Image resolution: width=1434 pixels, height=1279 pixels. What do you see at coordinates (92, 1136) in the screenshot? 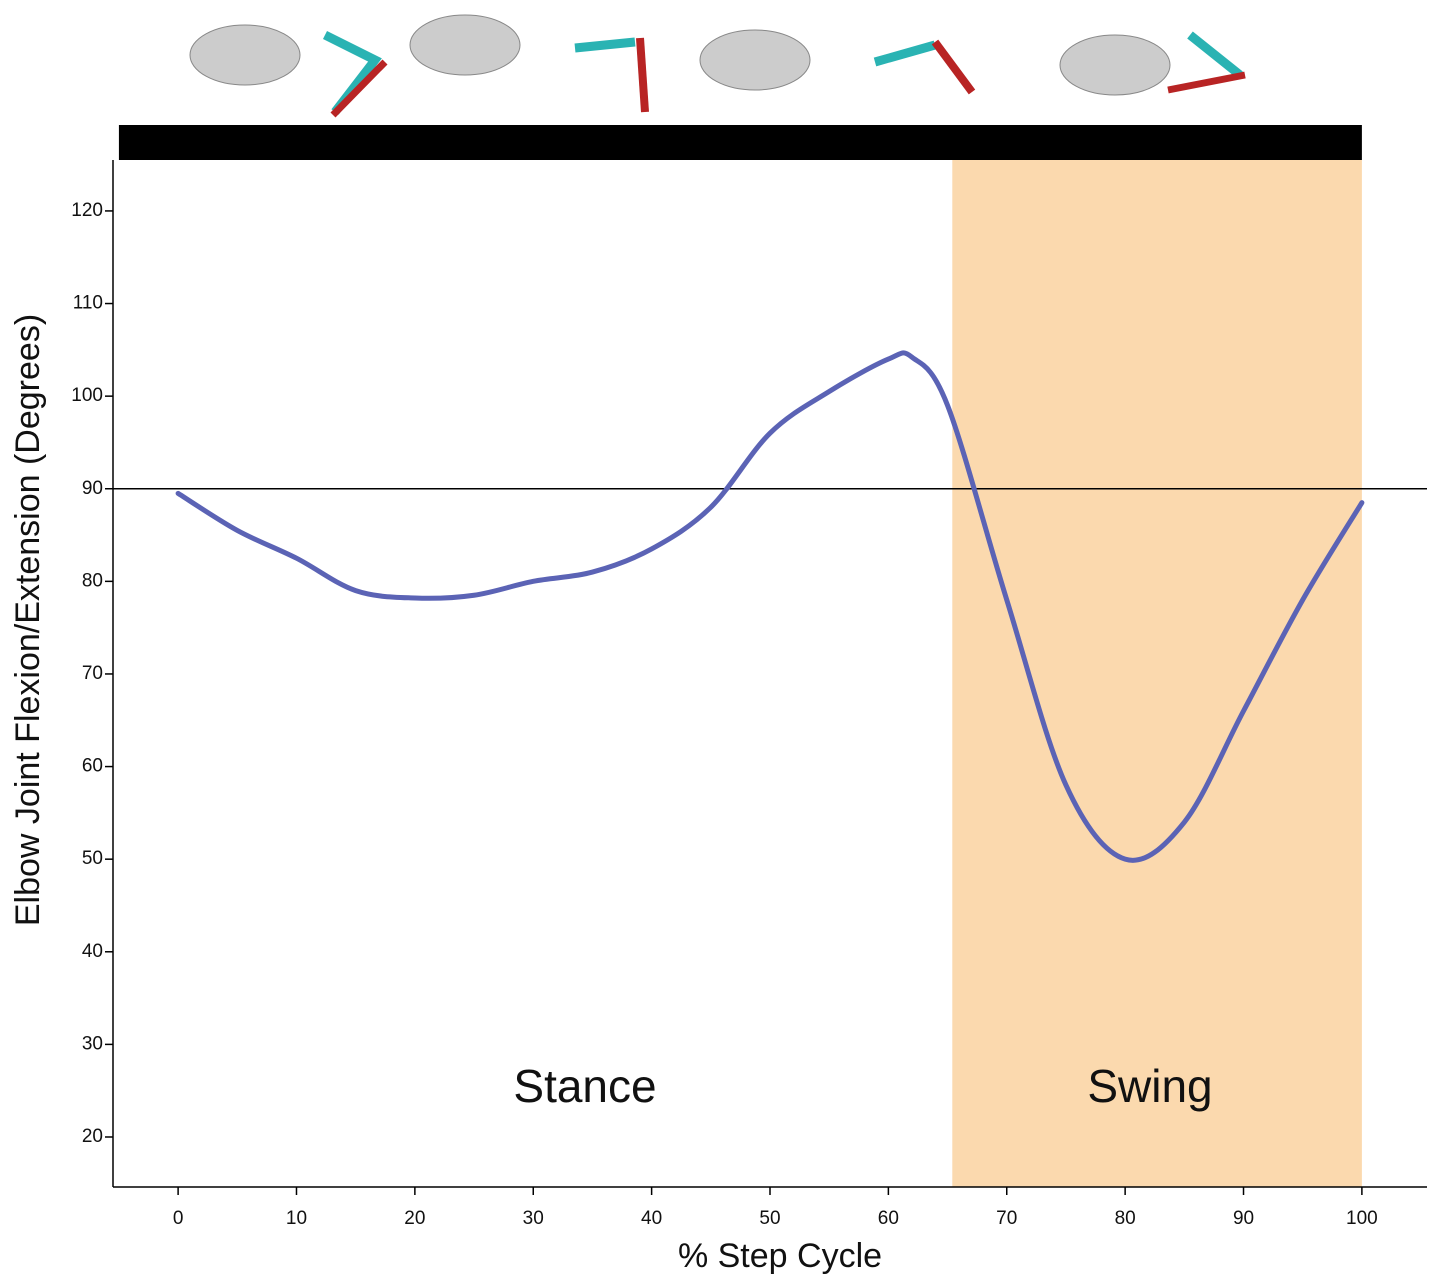
I see `y-tick-label: 20` at bounding box center [92, 1136].